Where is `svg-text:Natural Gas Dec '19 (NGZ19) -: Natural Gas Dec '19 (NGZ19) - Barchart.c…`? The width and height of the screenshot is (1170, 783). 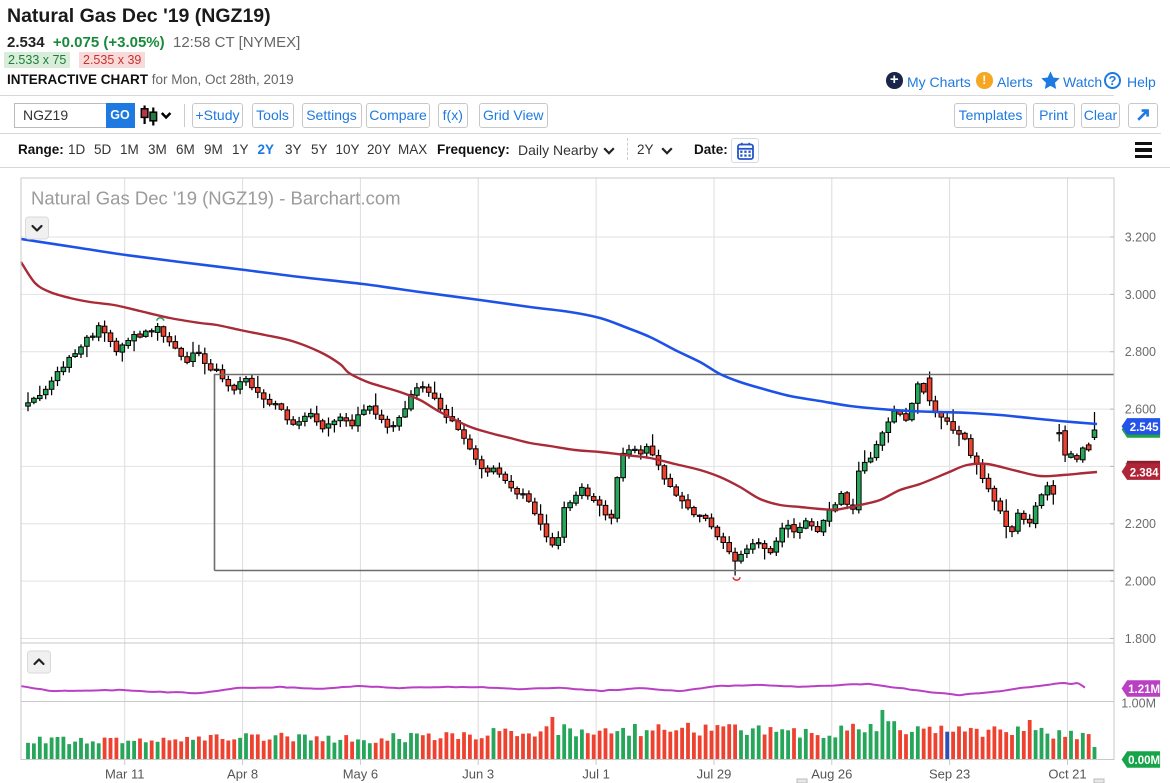 svg-text:Natural Gas Dec '19 (NGZ19) -: Natural Gas Dec '19 (NGZ19) - Barchart.c… is located at coordinates (216, 198).